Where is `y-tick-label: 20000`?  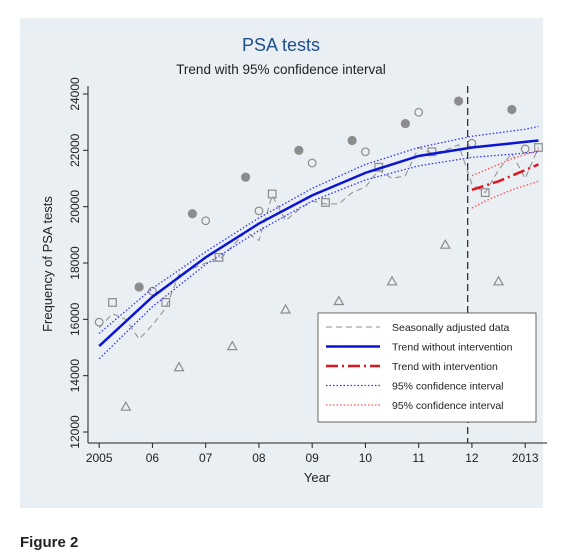 y-tick-label: 20000 is located at coordinates (75, 207).